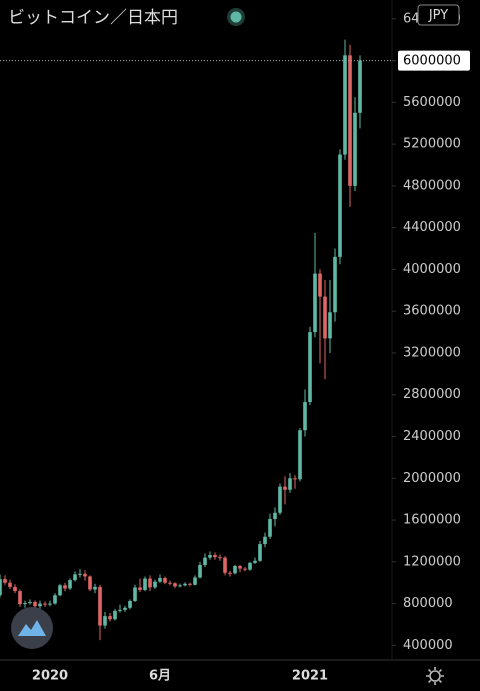 The image size is (480, 691). I want to click on chart-title: ビットコイン／日本円, so click(93, 18).